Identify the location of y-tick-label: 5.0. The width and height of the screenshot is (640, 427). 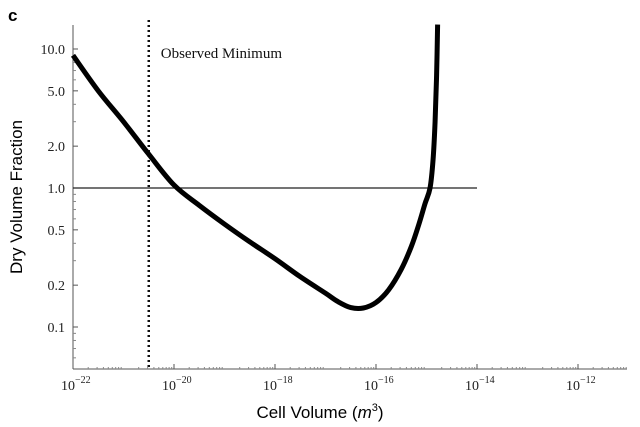
(57, 92).